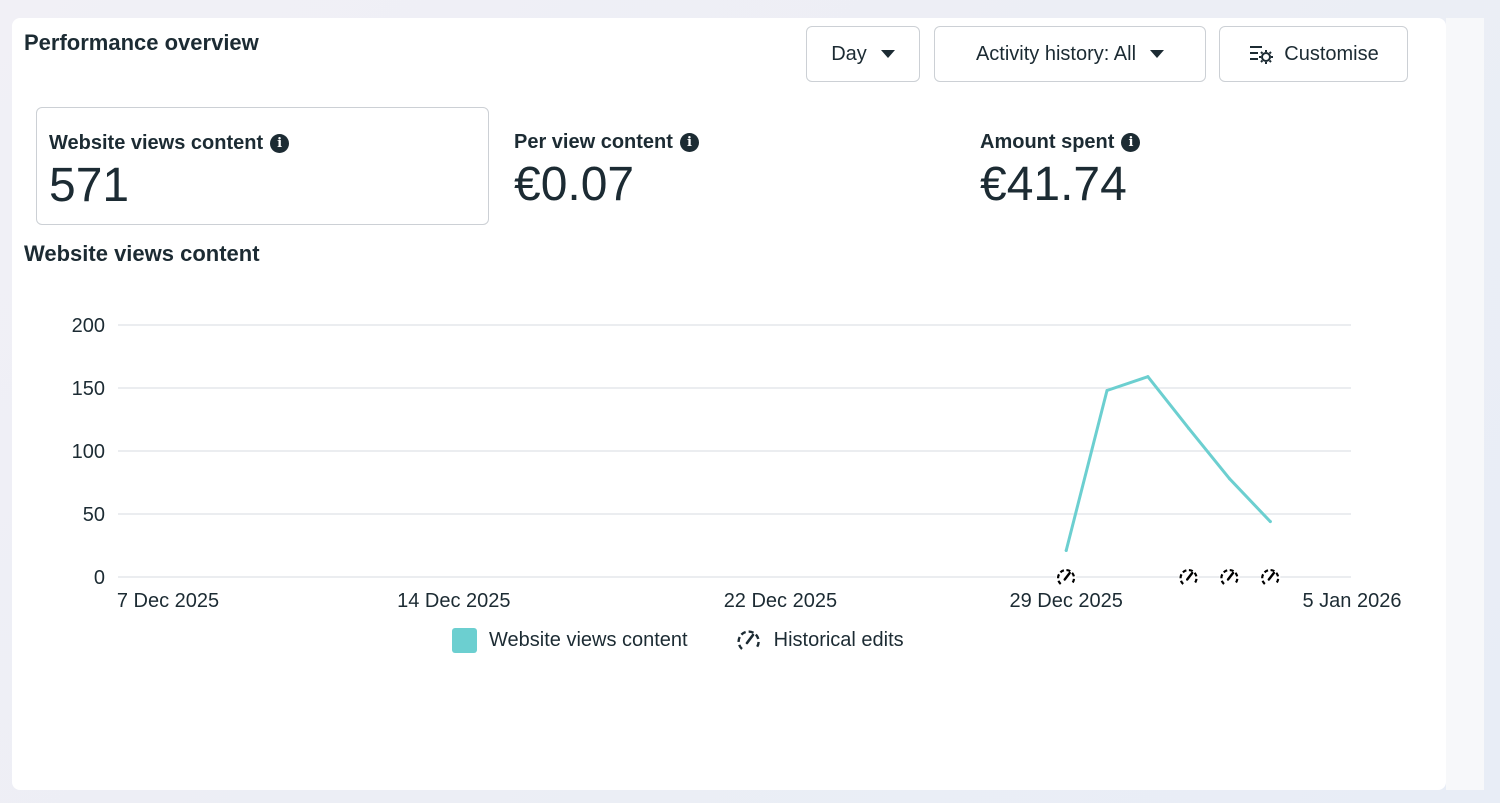 This screenshot has width=1500, height=803. I want to click on panel-title: Performance overview, so click(141, 42).